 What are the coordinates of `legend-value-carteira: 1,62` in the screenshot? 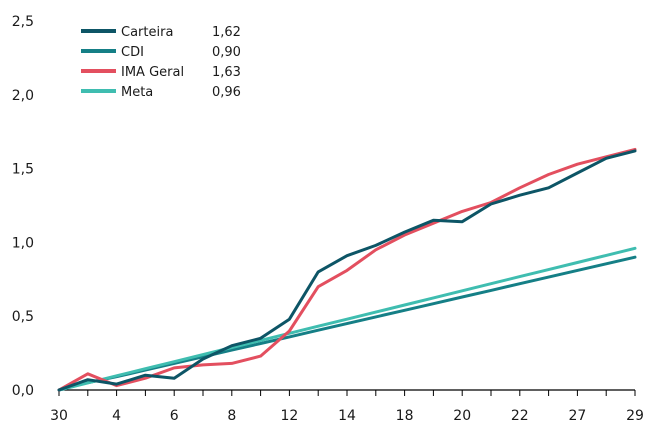 It's located at (226, 32).